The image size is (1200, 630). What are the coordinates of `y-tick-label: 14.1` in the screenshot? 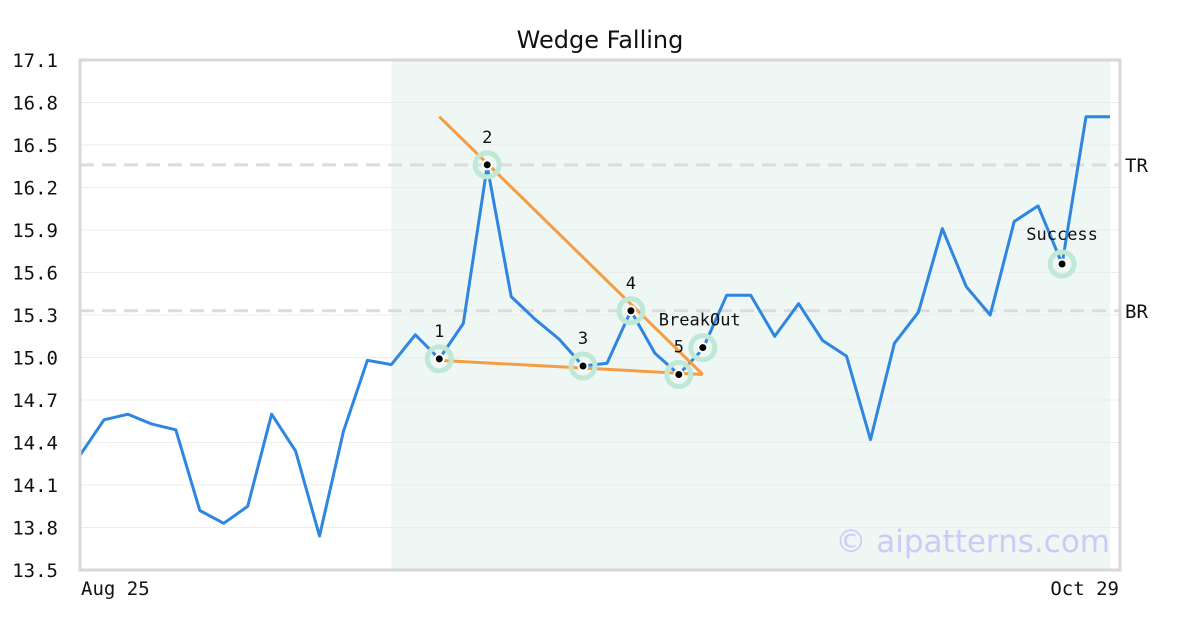 It's located at (35, 486).